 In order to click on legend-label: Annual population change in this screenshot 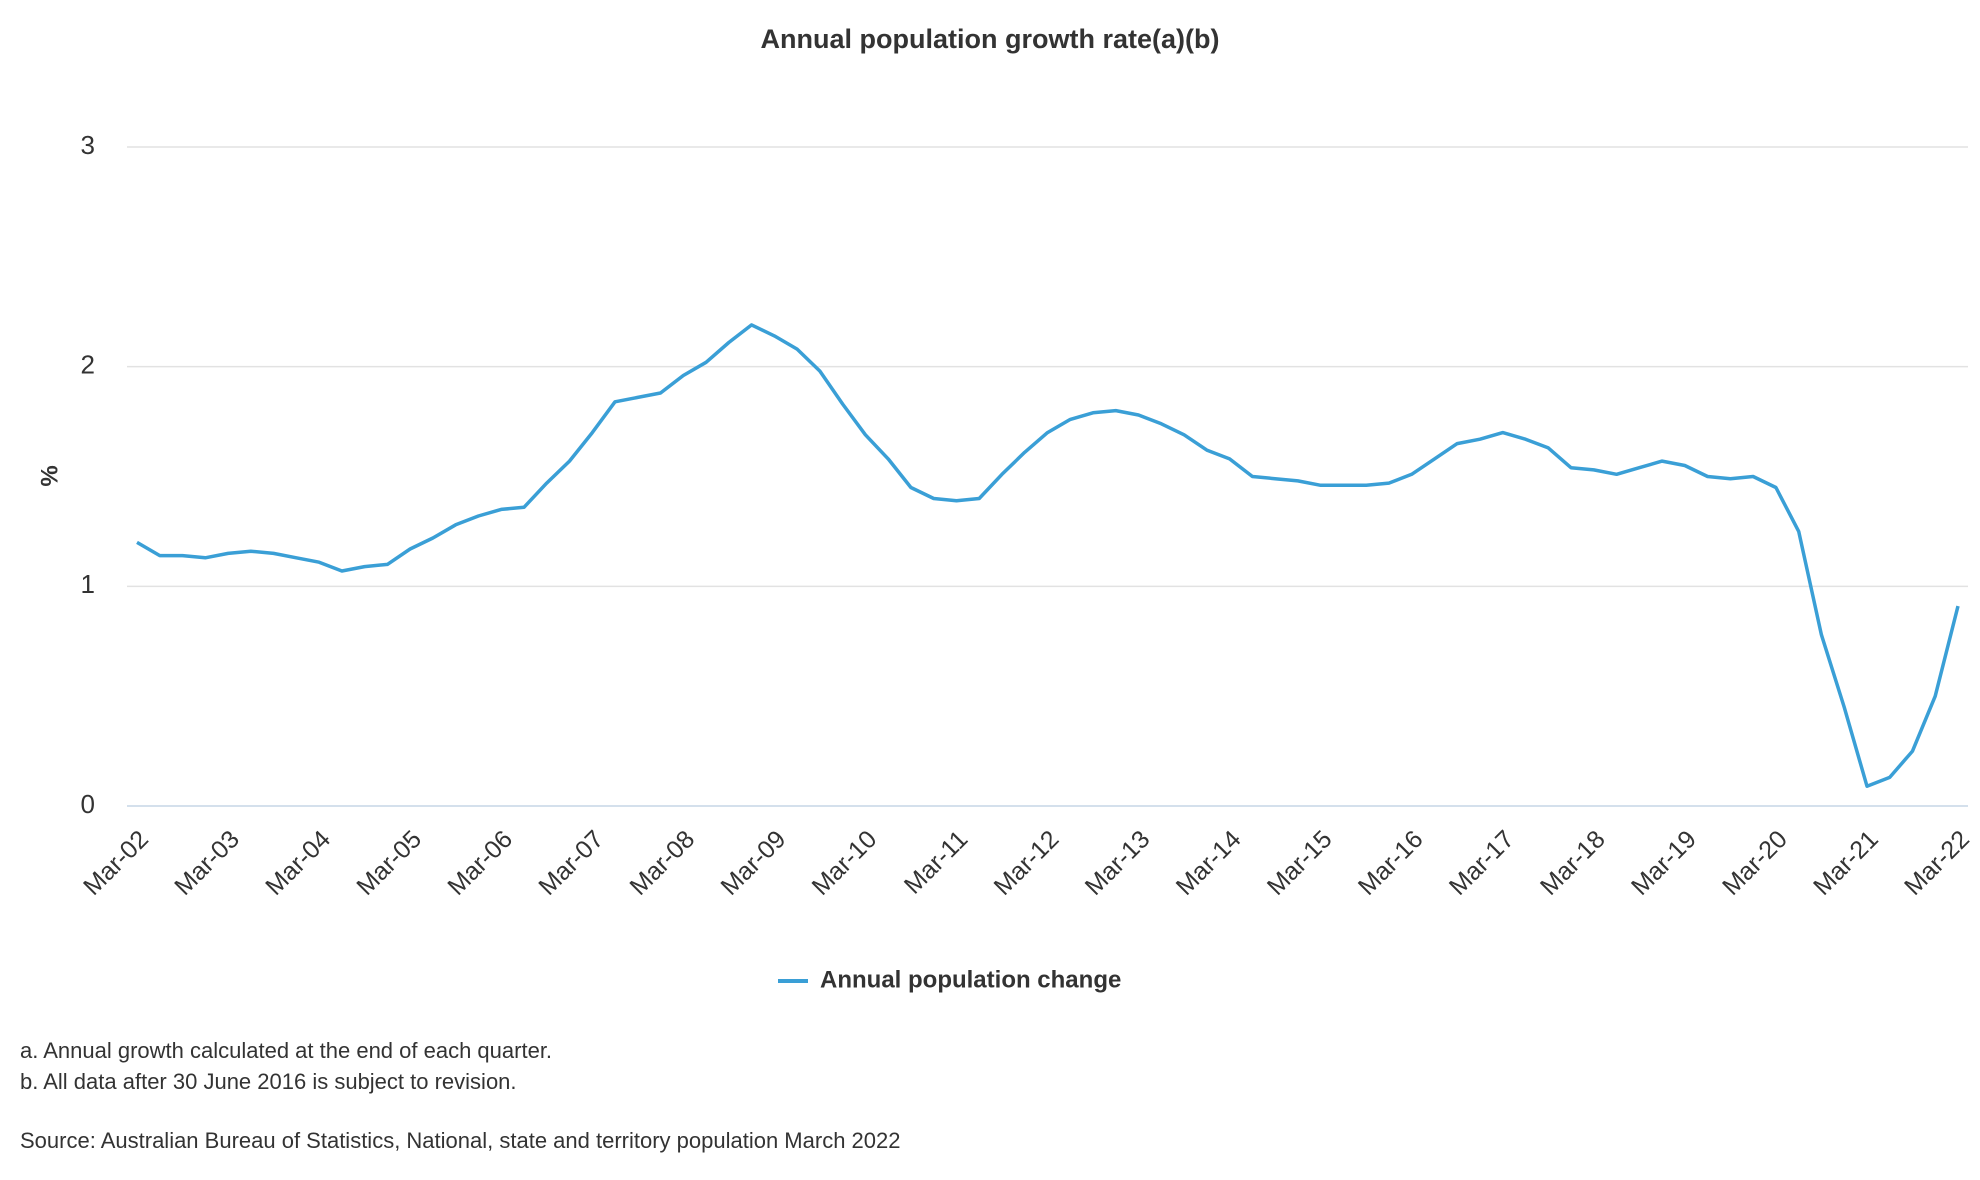, I will do `click(970, 979)`.